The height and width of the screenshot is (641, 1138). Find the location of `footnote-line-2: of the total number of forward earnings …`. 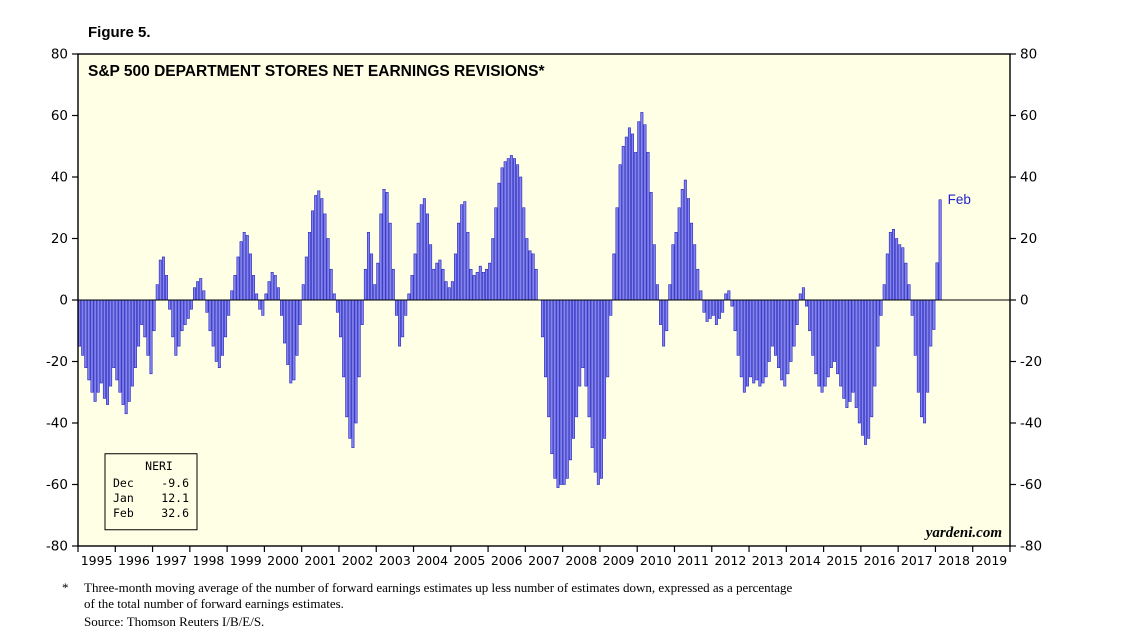

footnote-line-2: of the total number of forward earnings … is located at coordinates (214, 603).